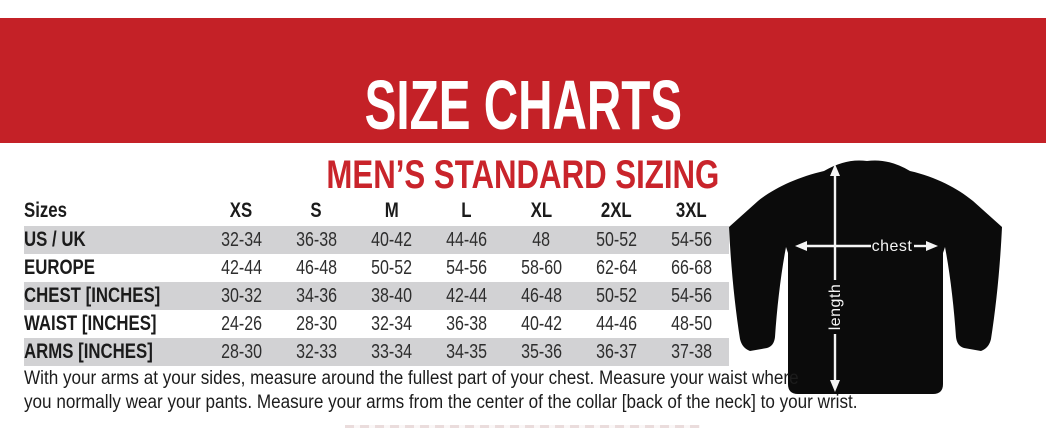 Image resolution: width=1046 pixels, height=428 pixels. Describe the element at coordinates (892, 246) in the screenshot. I see `chest-label: chest` at that location.